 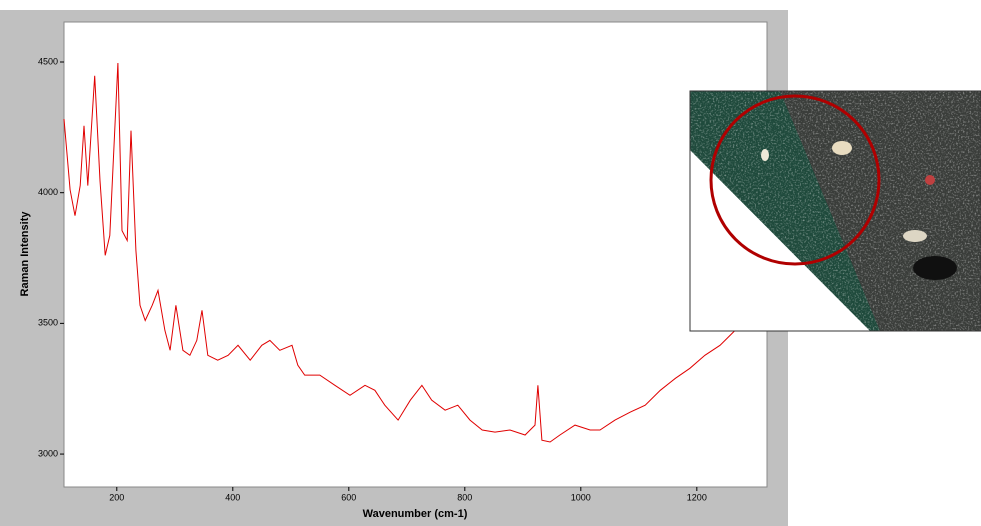 I want to click on y-tick-label: 4500, so click(x=48, y=61).